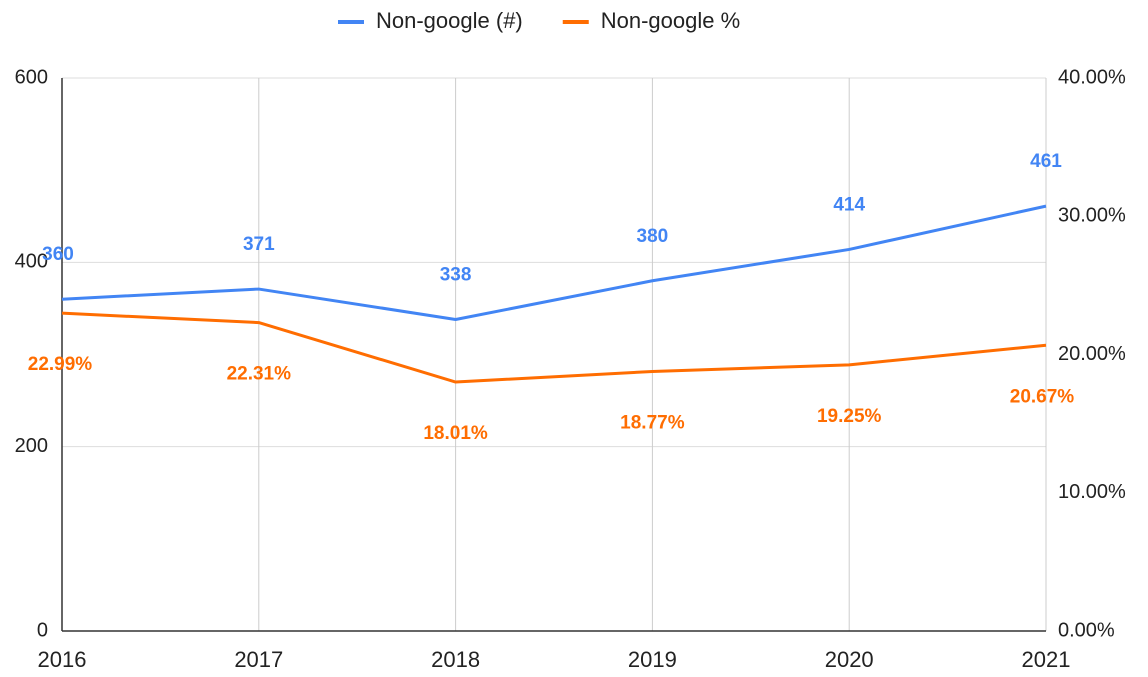 The height and width of the screenshot is (677, 1148). What do you see at coordinates (653, 236) in the screenshot?
I see `data-label: 380` at bounding box center [653, 236].